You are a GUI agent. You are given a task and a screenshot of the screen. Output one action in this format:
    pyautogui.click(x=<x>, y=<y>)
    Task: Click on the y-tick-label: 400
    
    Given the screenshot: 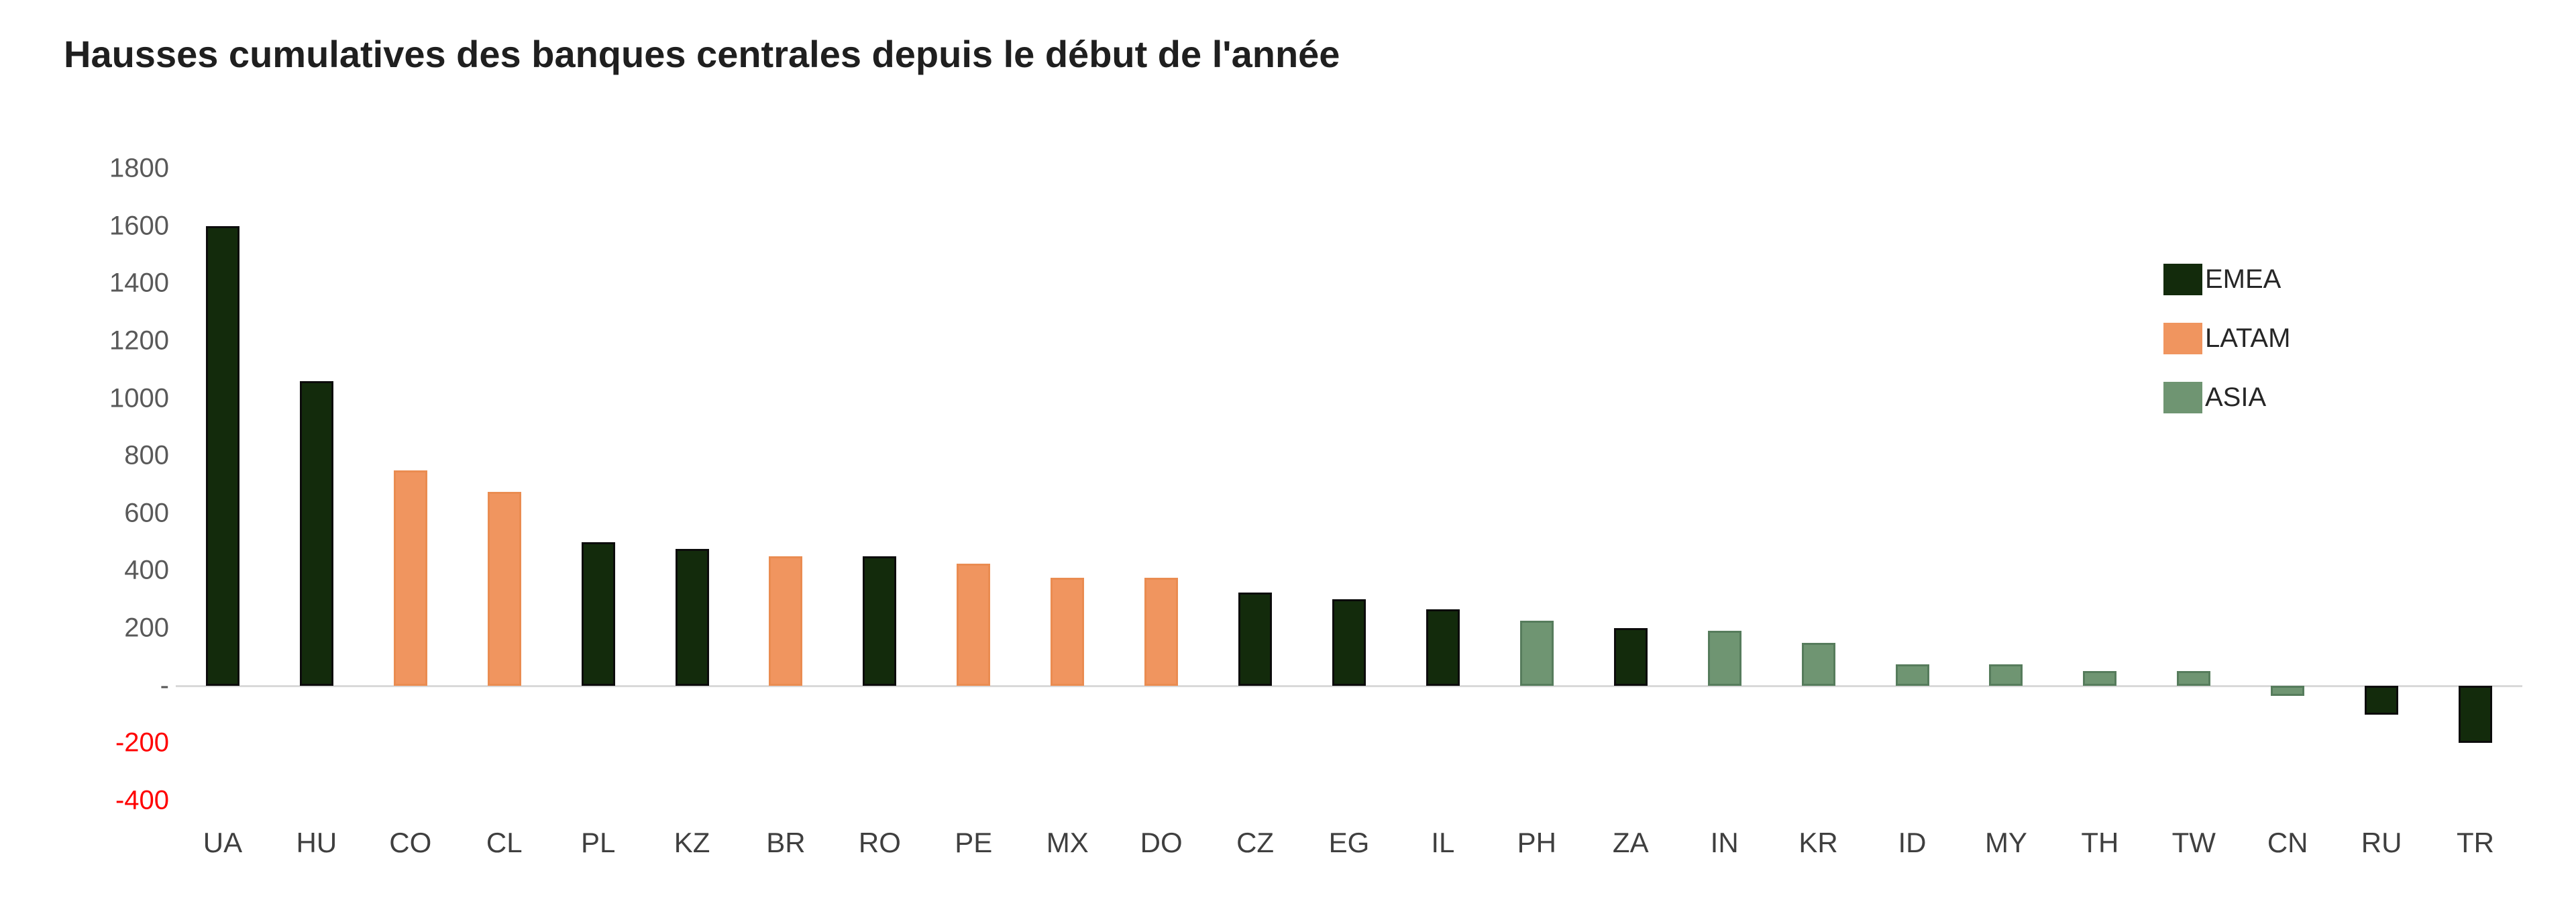 What is the action you would take?
    pyautogui.click(x=146, y=570)
    